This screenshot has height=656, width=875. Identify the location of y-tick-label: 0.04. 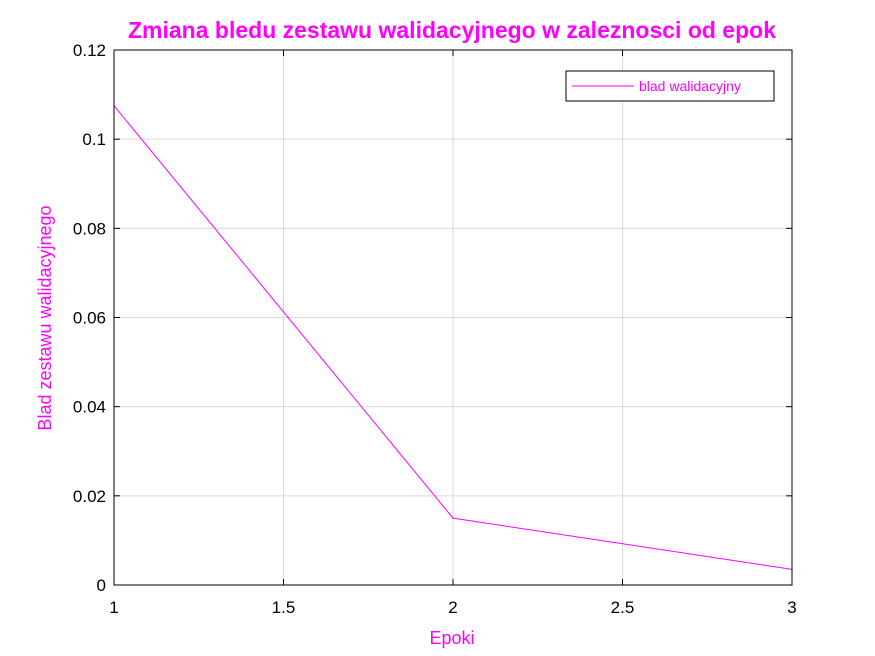
(89, 407).